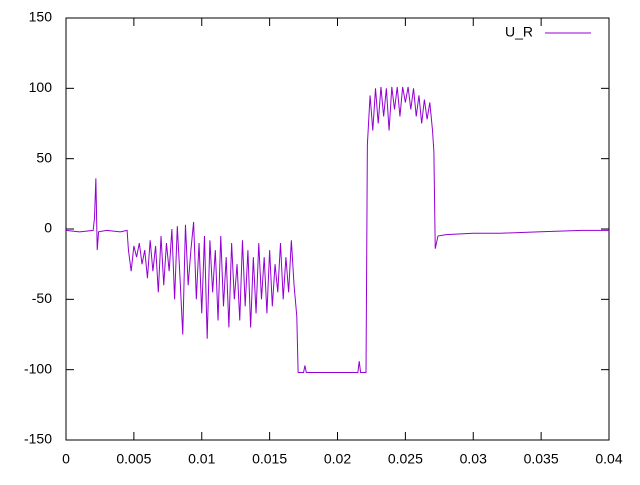  Describe the element at coordinates (473, 459) in the screenshot. I see `x-tick-label: 0.03` at that location.